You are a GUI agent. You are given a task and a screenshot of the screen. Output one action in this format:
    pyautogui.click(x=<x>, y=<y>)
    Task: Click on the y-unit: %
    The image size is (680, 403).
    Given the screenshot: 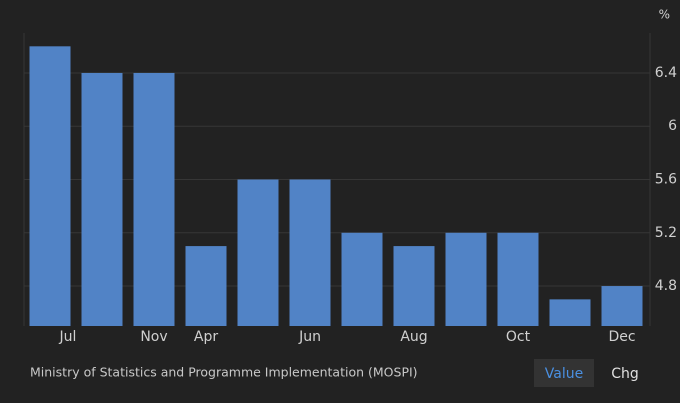 What is the action you would take?
    pyautogui.click(x=664, y=15)
    